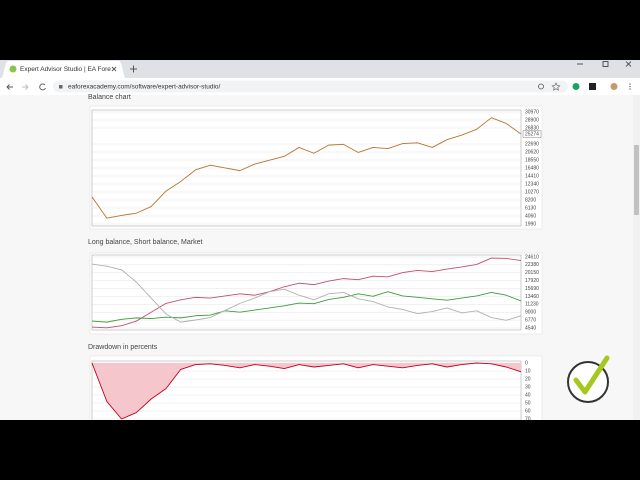 This screenshot has width=640, height=480. I want to click on chart-title: Drawdown in percents, so click(123, 347).